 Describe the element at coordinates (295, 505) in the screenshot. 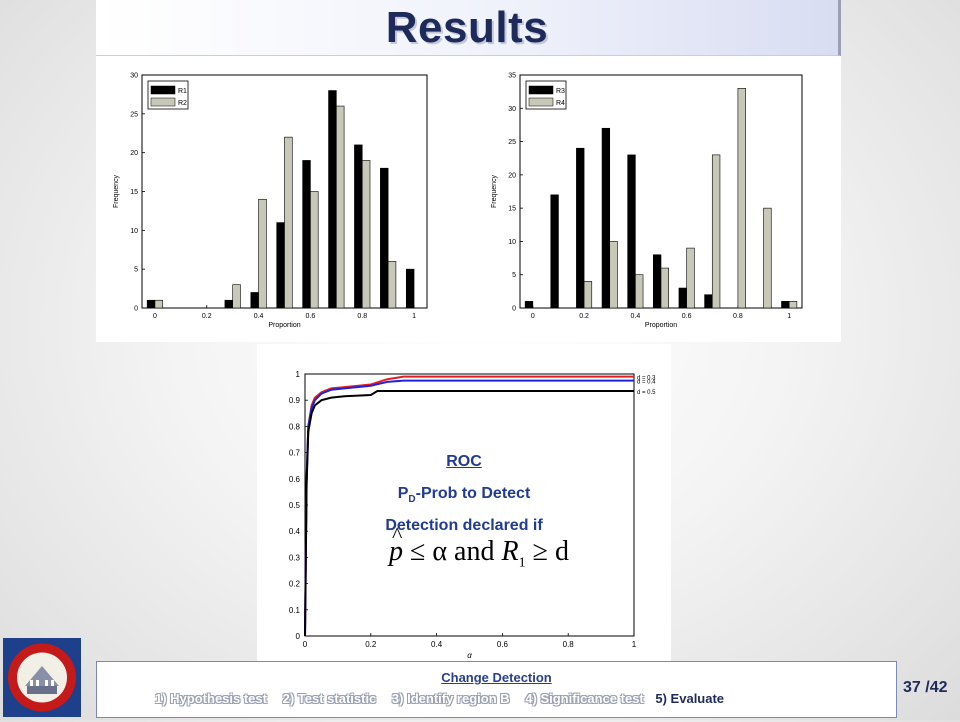

I see `roc-y-tick-label: 0.5` at that location.